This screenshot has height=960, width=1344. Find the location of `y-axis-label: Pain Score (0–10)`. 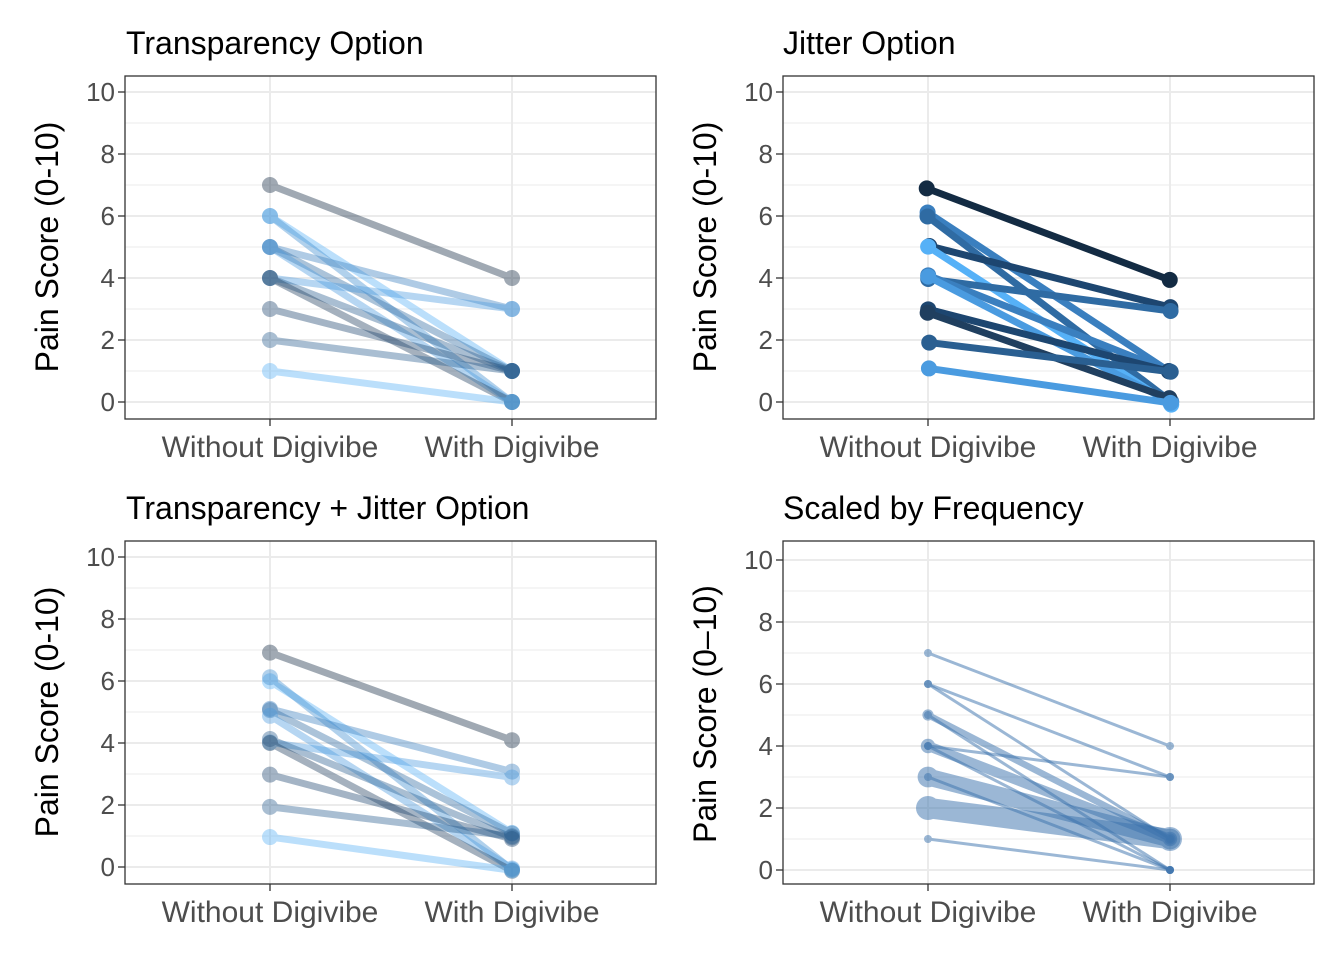

y-axis-label: Pain Score (0–10) is located at coordinates (705, 714).